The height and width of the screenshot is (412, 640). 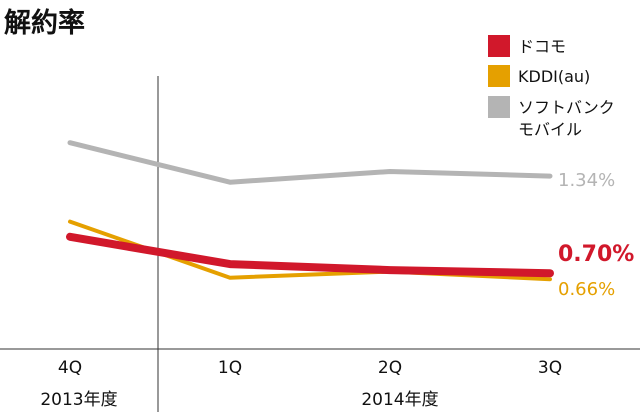 What do you see at coordinates (550, 368) in the screenshot?
I see `x-tick-label: 3Q` at bounding box center [550, 368].